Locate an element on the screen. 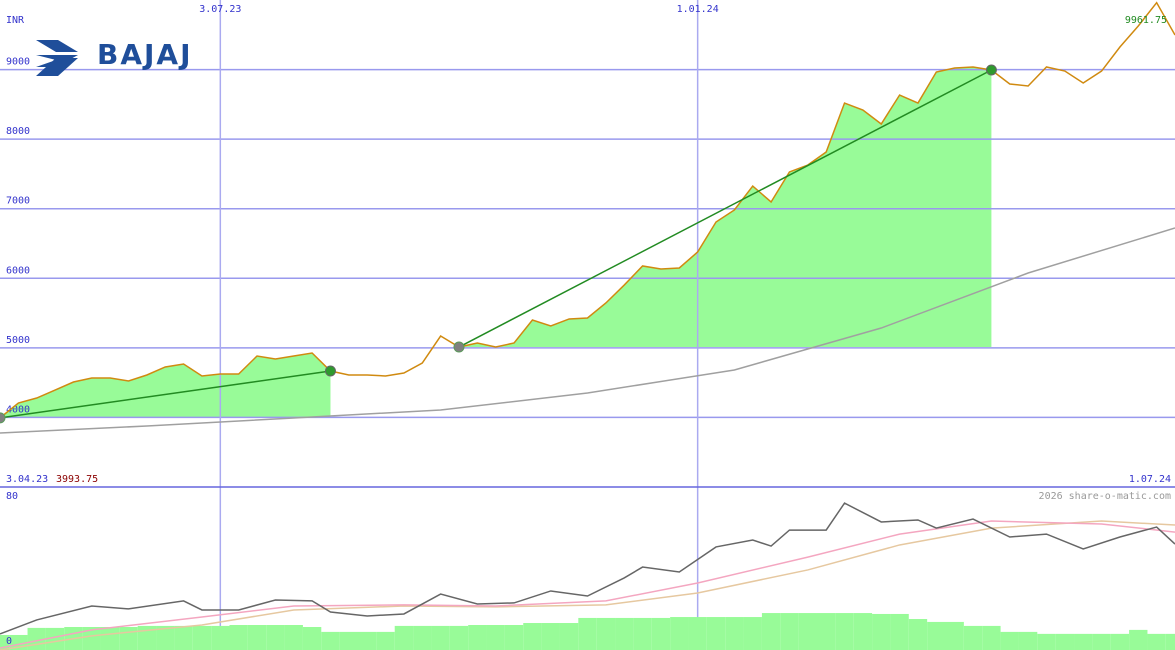 The width and height of the screenshot is (1175, 650). trade-area is located at coordinates (165, 385).